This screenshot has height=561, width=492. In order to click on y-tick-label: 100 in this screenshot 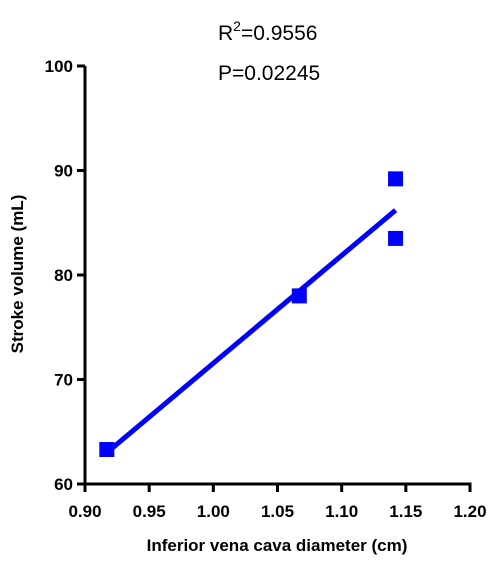, I will do `click(59, 66)`.